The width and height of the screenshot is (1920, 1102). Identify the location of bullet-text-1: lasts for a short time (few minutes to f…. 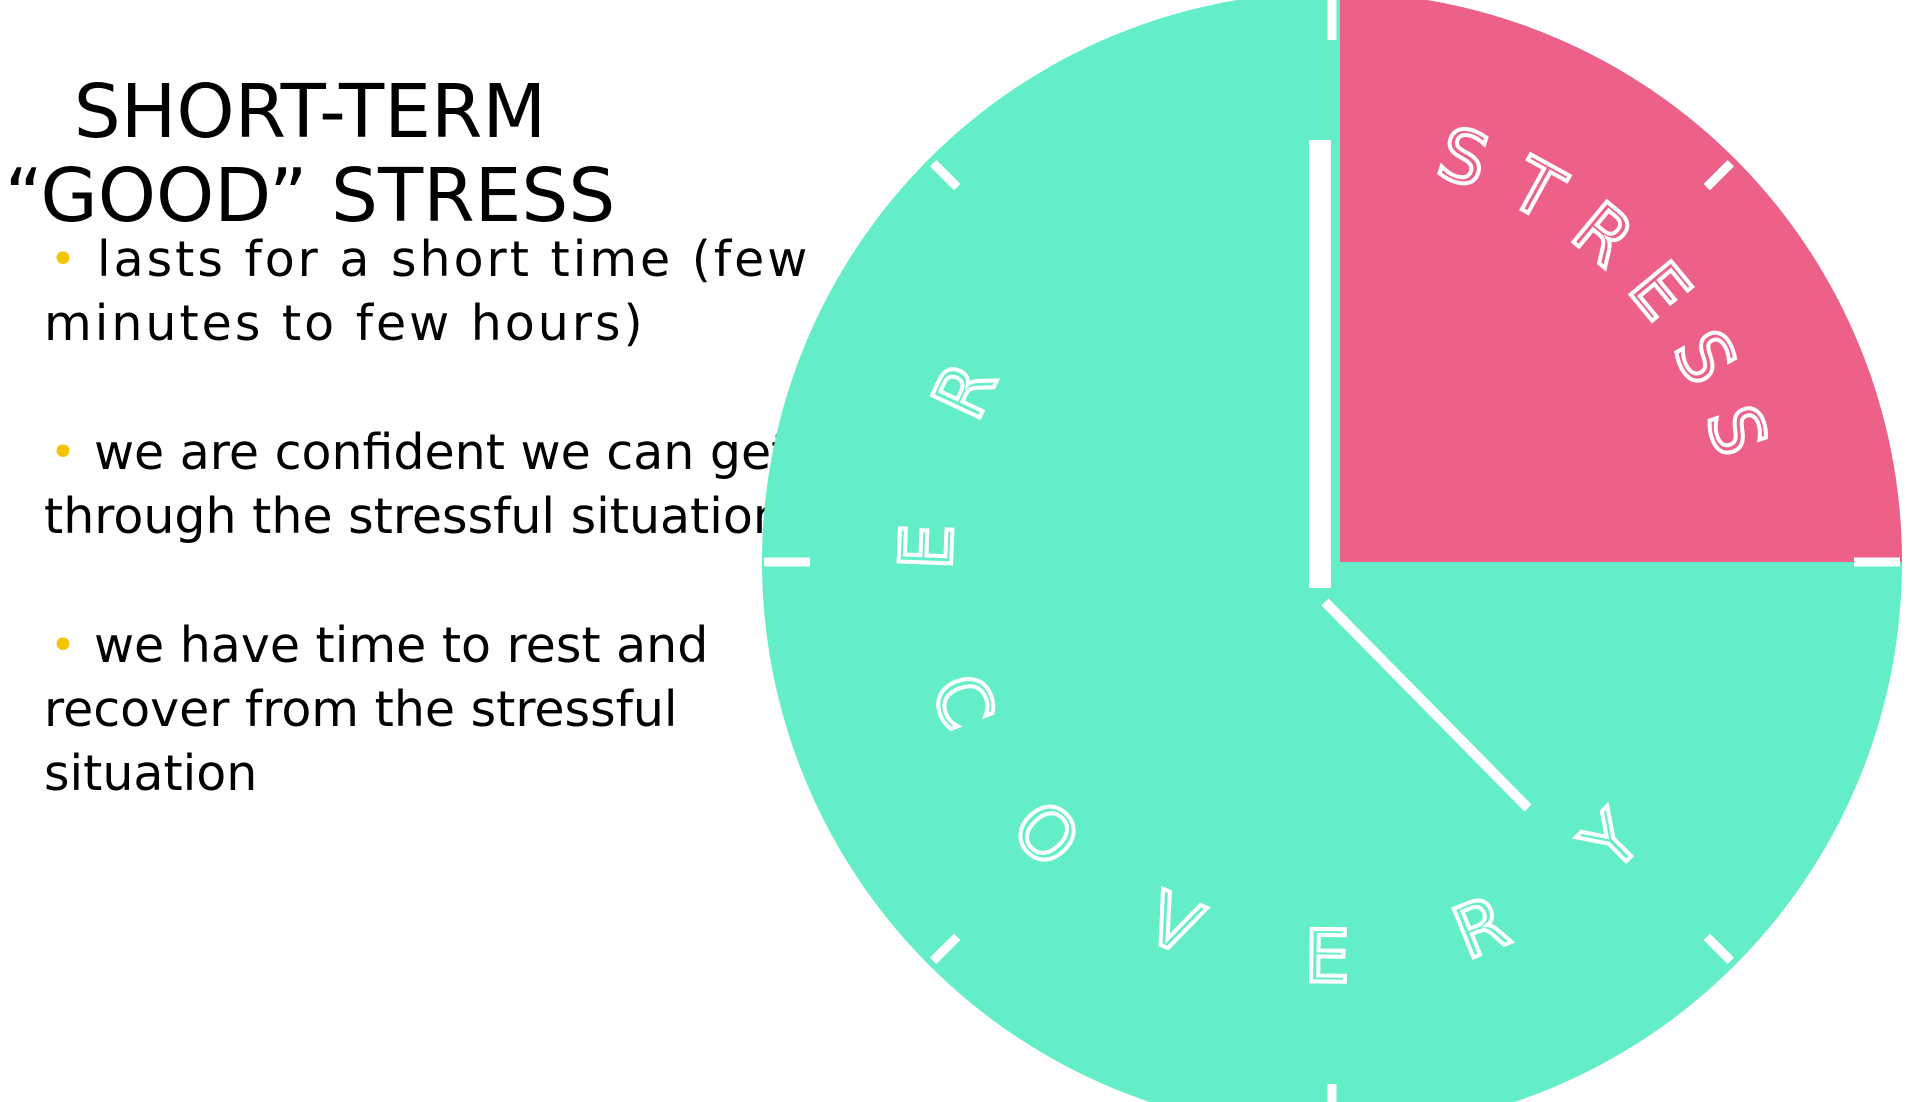
(427, 291).